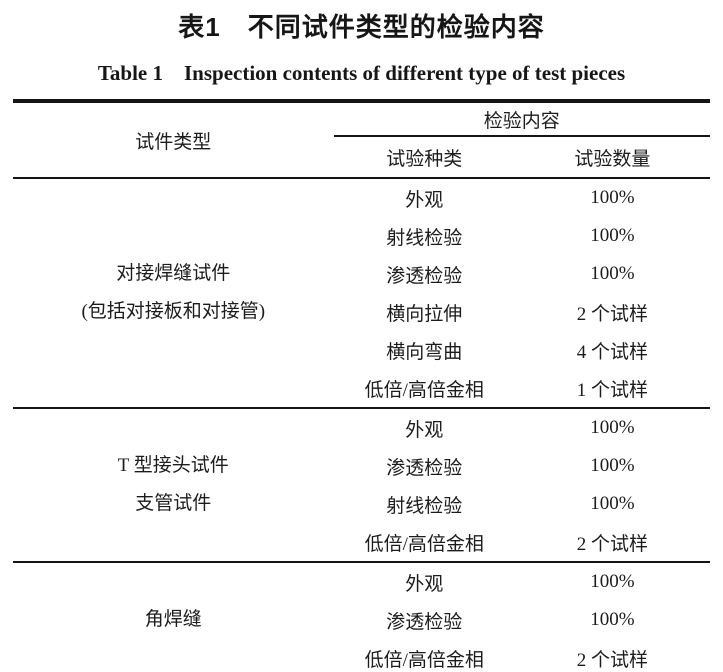 The width and height of the screenshot is (723, 672). What do you see at coordinates (521, 119) in the screenshot?
I see `col-header-inspection-content: 检验内容` at bounding box center [521, 119].